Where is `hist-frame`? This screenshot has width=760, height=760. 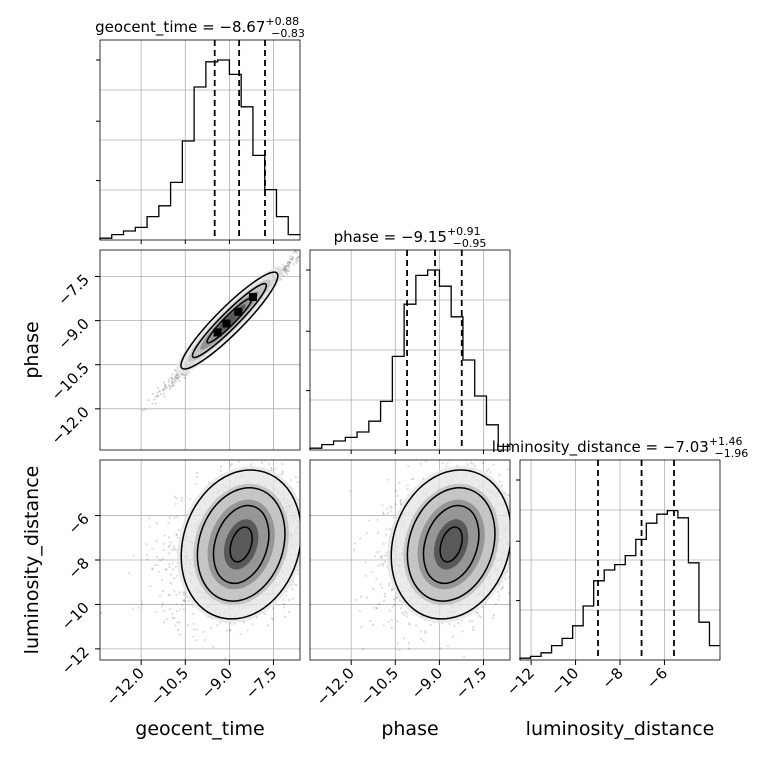 hist-frame is located at coordinates (410, 350).